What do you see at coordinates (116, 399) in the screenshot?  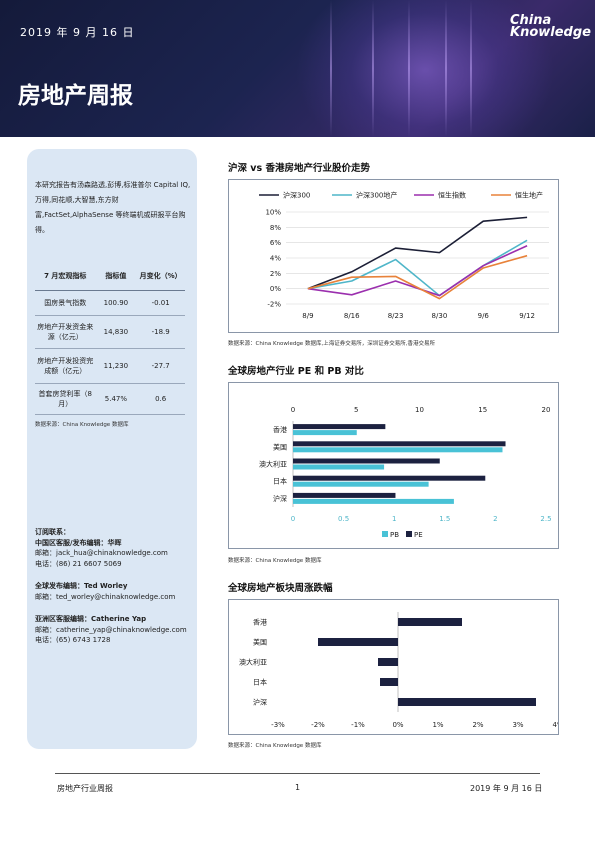 I see `table-cell: 5.47%` at bounding box center [116, 399].